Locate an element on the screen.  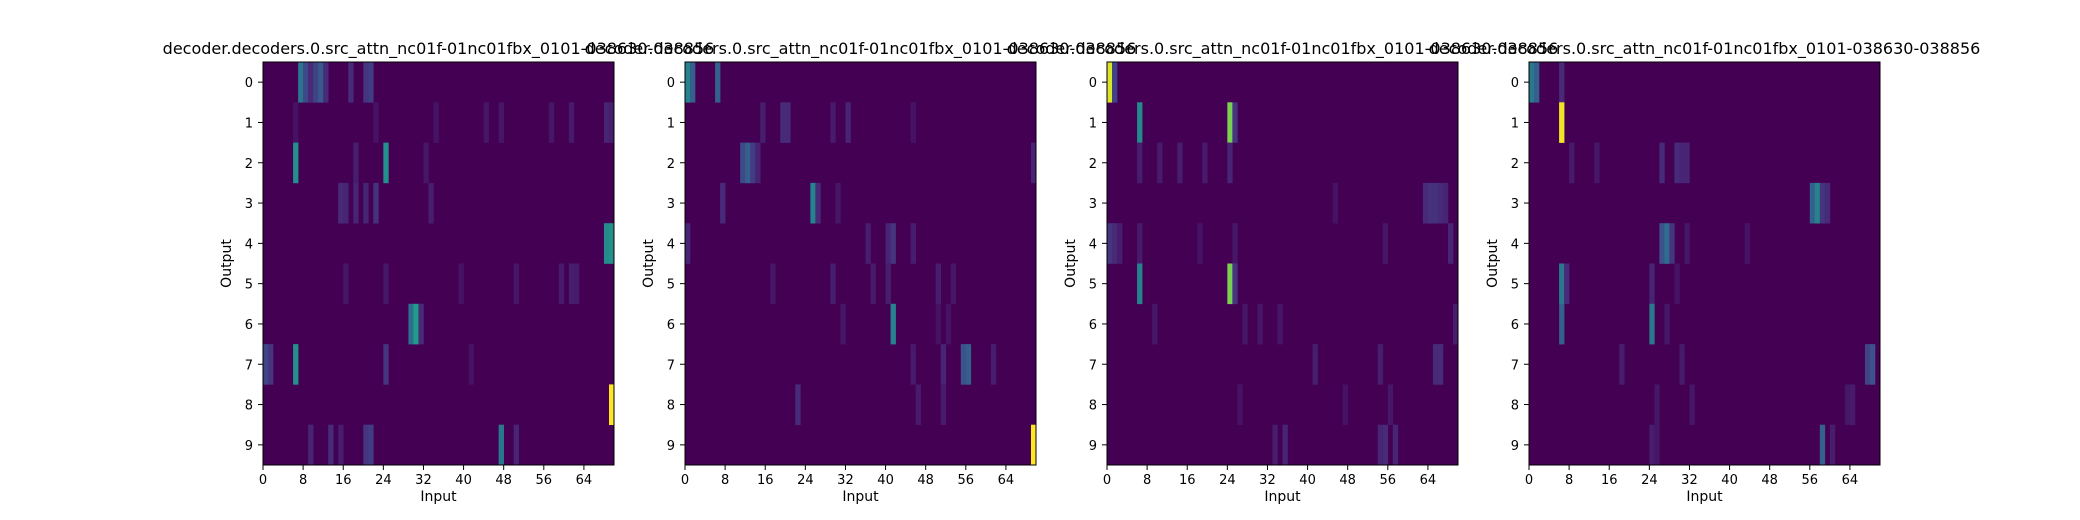
y-tick-label: 9 is located at coordinates (1515, 446).